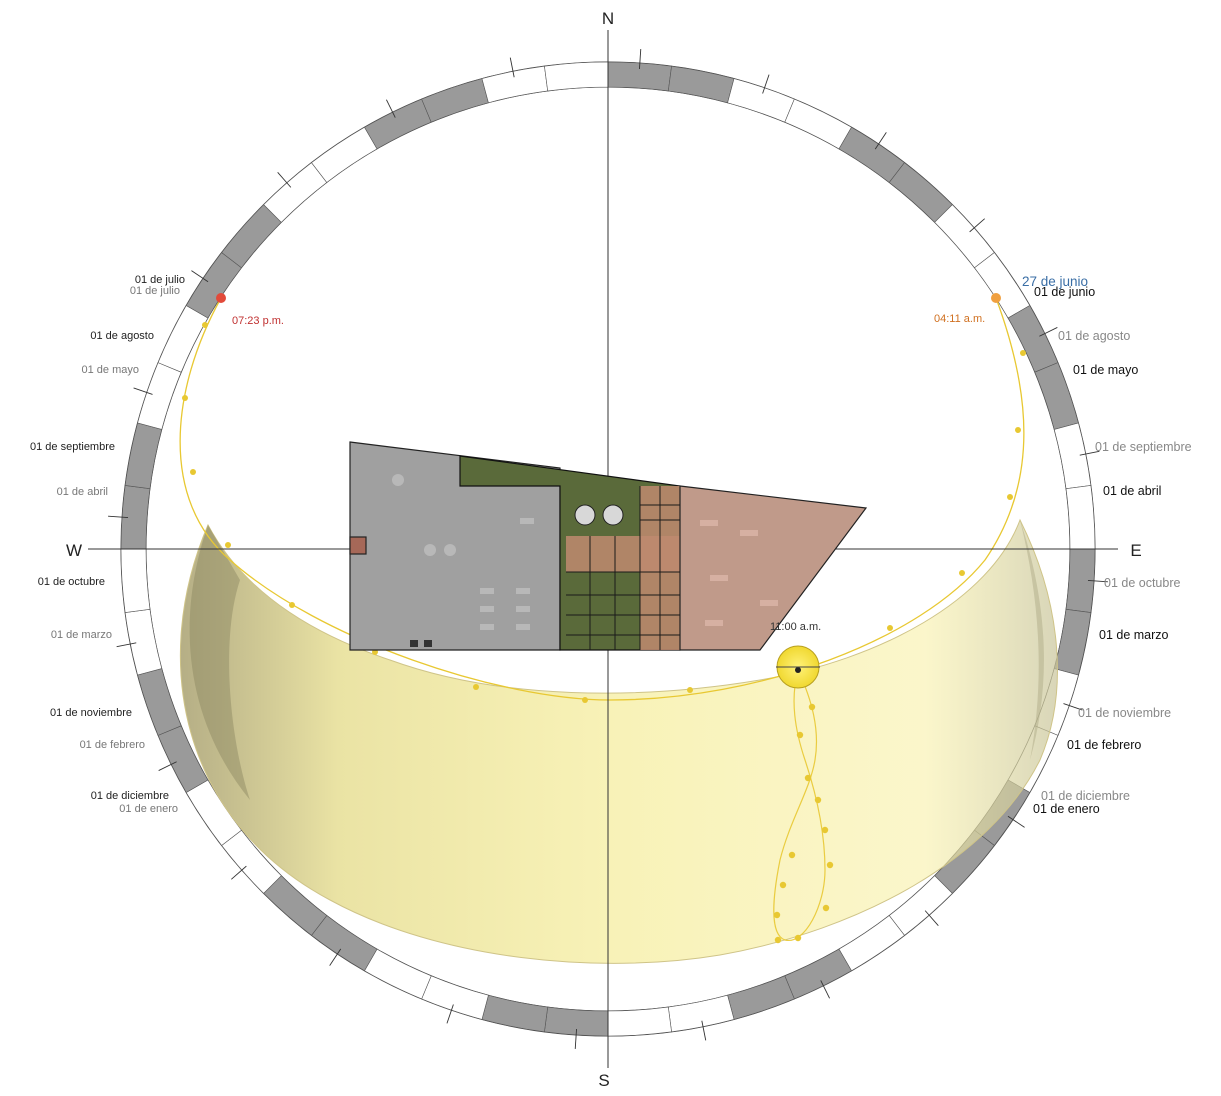 This screenshot has height=1096, width=1221. Describe the element at coordinates (996, 298) in the screenshot. I see `sunrise-marker` at that location.